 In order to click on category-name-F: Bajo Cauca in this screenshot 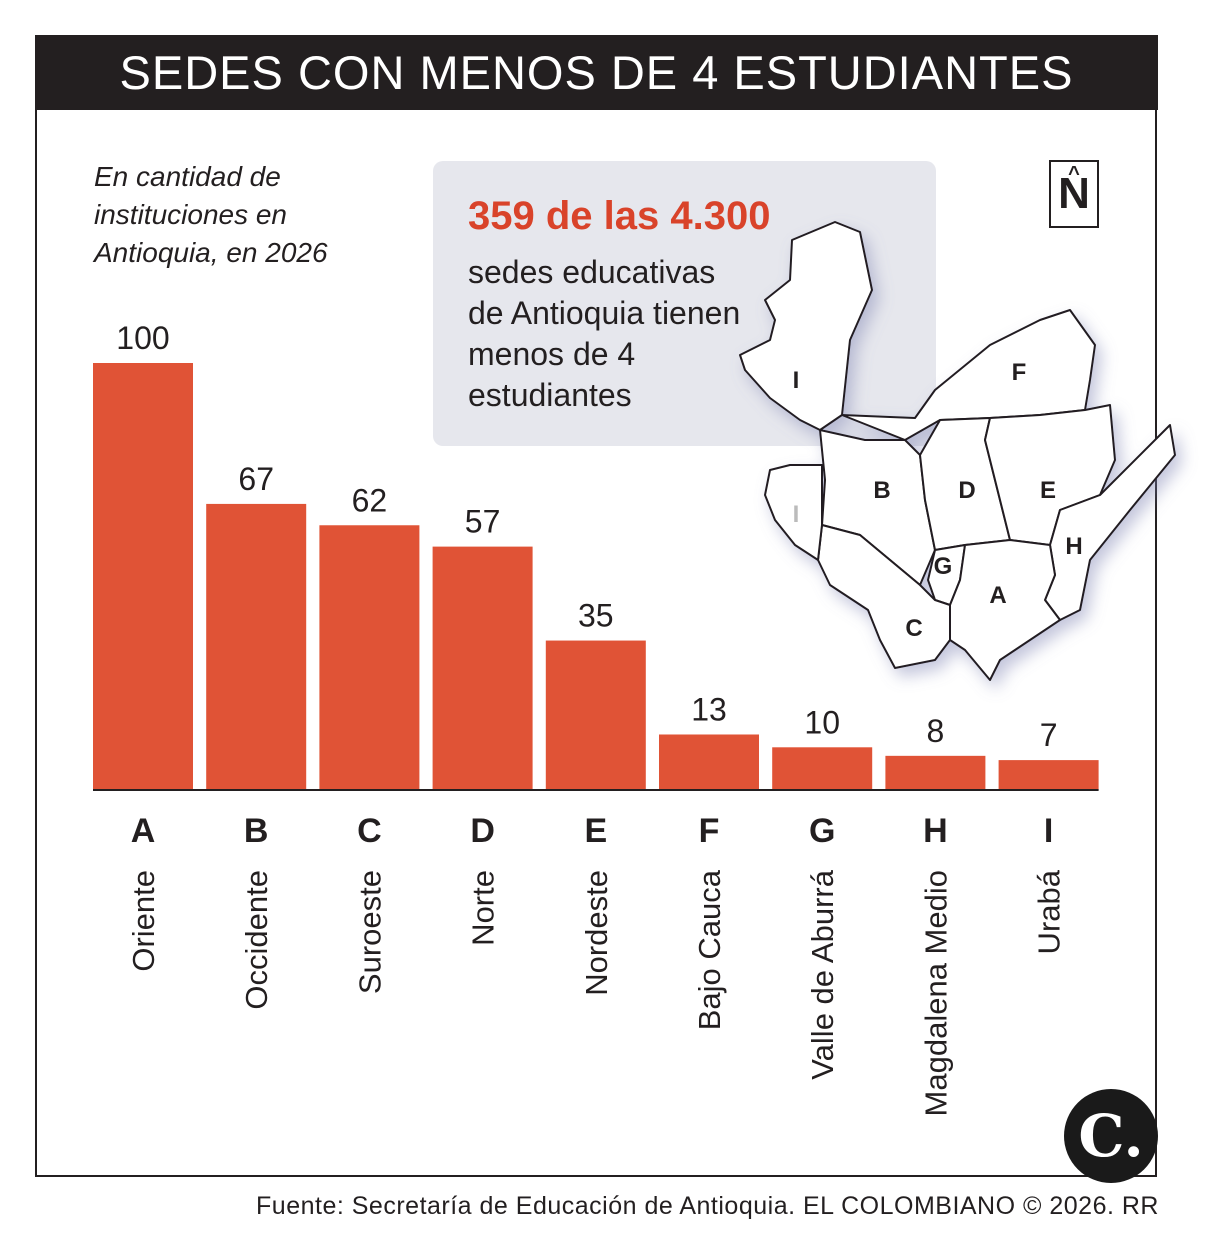, I will do `click(709, 949)`.